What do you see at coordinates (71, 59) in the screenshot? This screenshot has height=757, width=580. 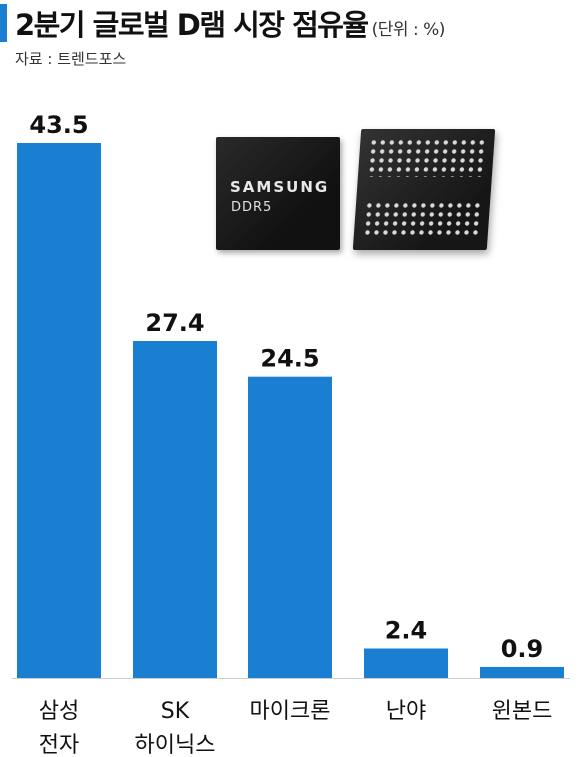 I see `source-label: 자료 : 트렌드포스` at bounding box center [71, 59].